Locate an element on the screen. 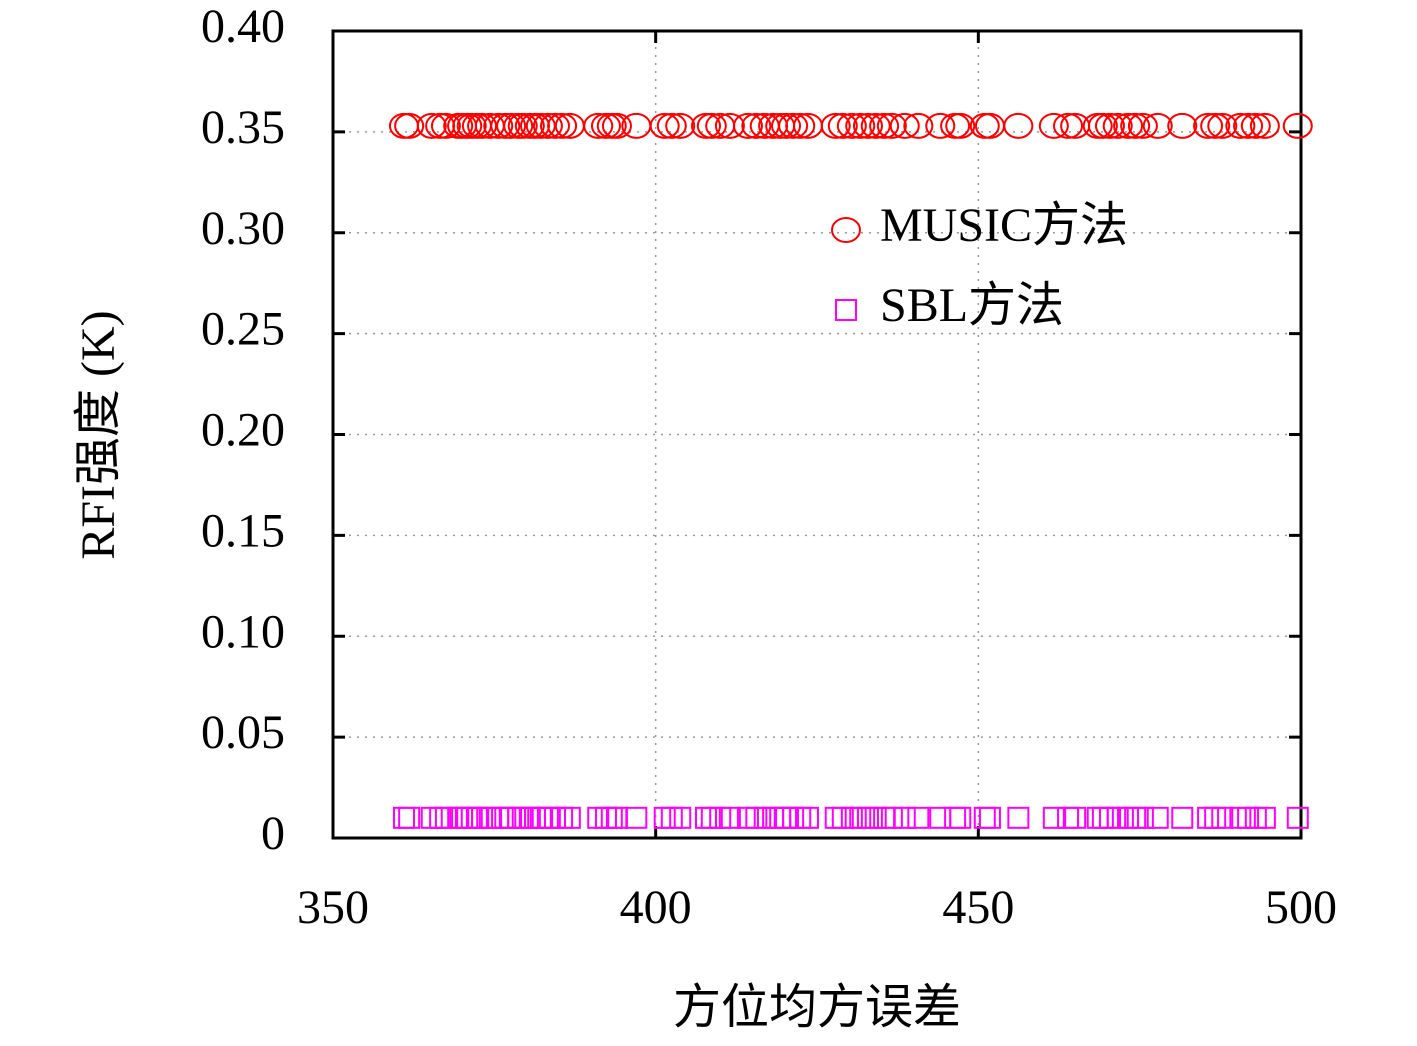 This screenshot has width=1417, height=1046. y-tick-label: 0.40 is located at coordinates (243, 26).